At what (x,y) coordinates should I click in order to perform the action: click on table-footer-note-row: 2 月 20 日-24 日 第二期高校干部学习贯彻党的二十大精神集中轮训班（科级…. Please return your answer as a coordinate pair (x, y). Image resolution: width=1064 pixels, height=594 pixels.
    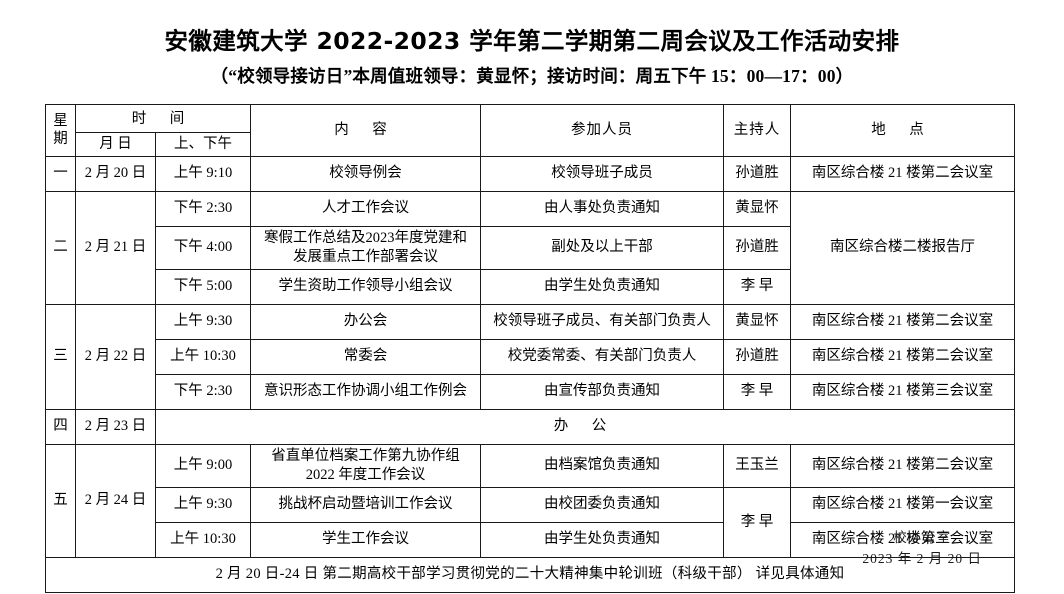
    Looking at the image, I should click on (530, 574).